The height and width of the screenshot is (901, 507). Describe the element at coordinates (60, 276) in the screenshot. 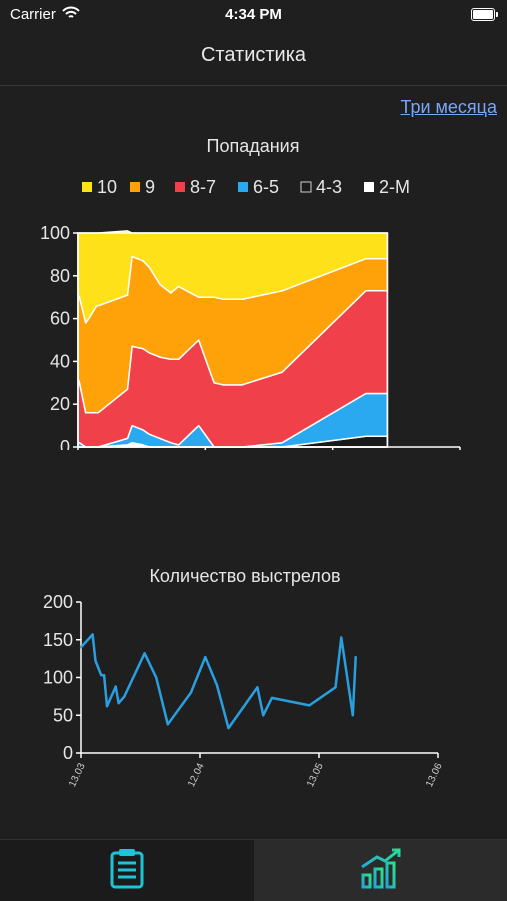

I see `y-tick-label: 80` at that location.